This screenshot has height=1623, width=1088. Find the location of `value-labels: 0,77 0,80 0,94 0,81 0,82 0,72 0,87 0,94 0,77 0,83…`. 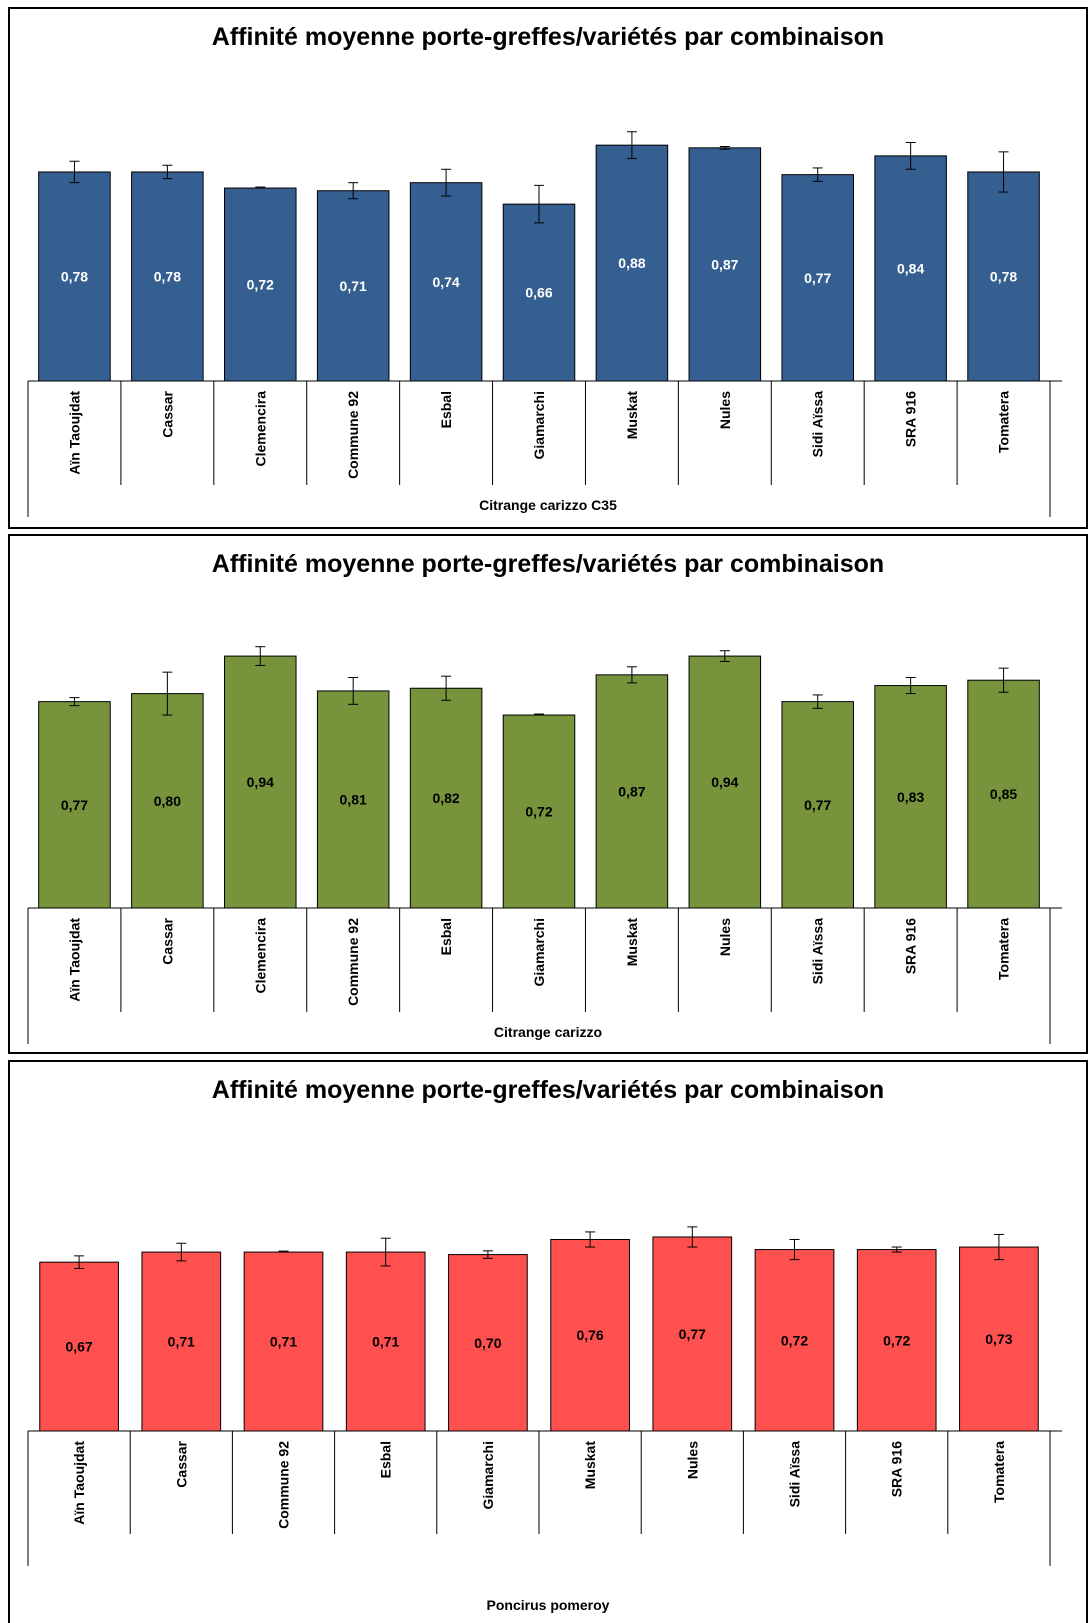

value-labels: 0,77 0,80 0,94 0,81 0,82 0,72 0,87 0,94 0,77 0,83… is located at coordinates (539, 796).